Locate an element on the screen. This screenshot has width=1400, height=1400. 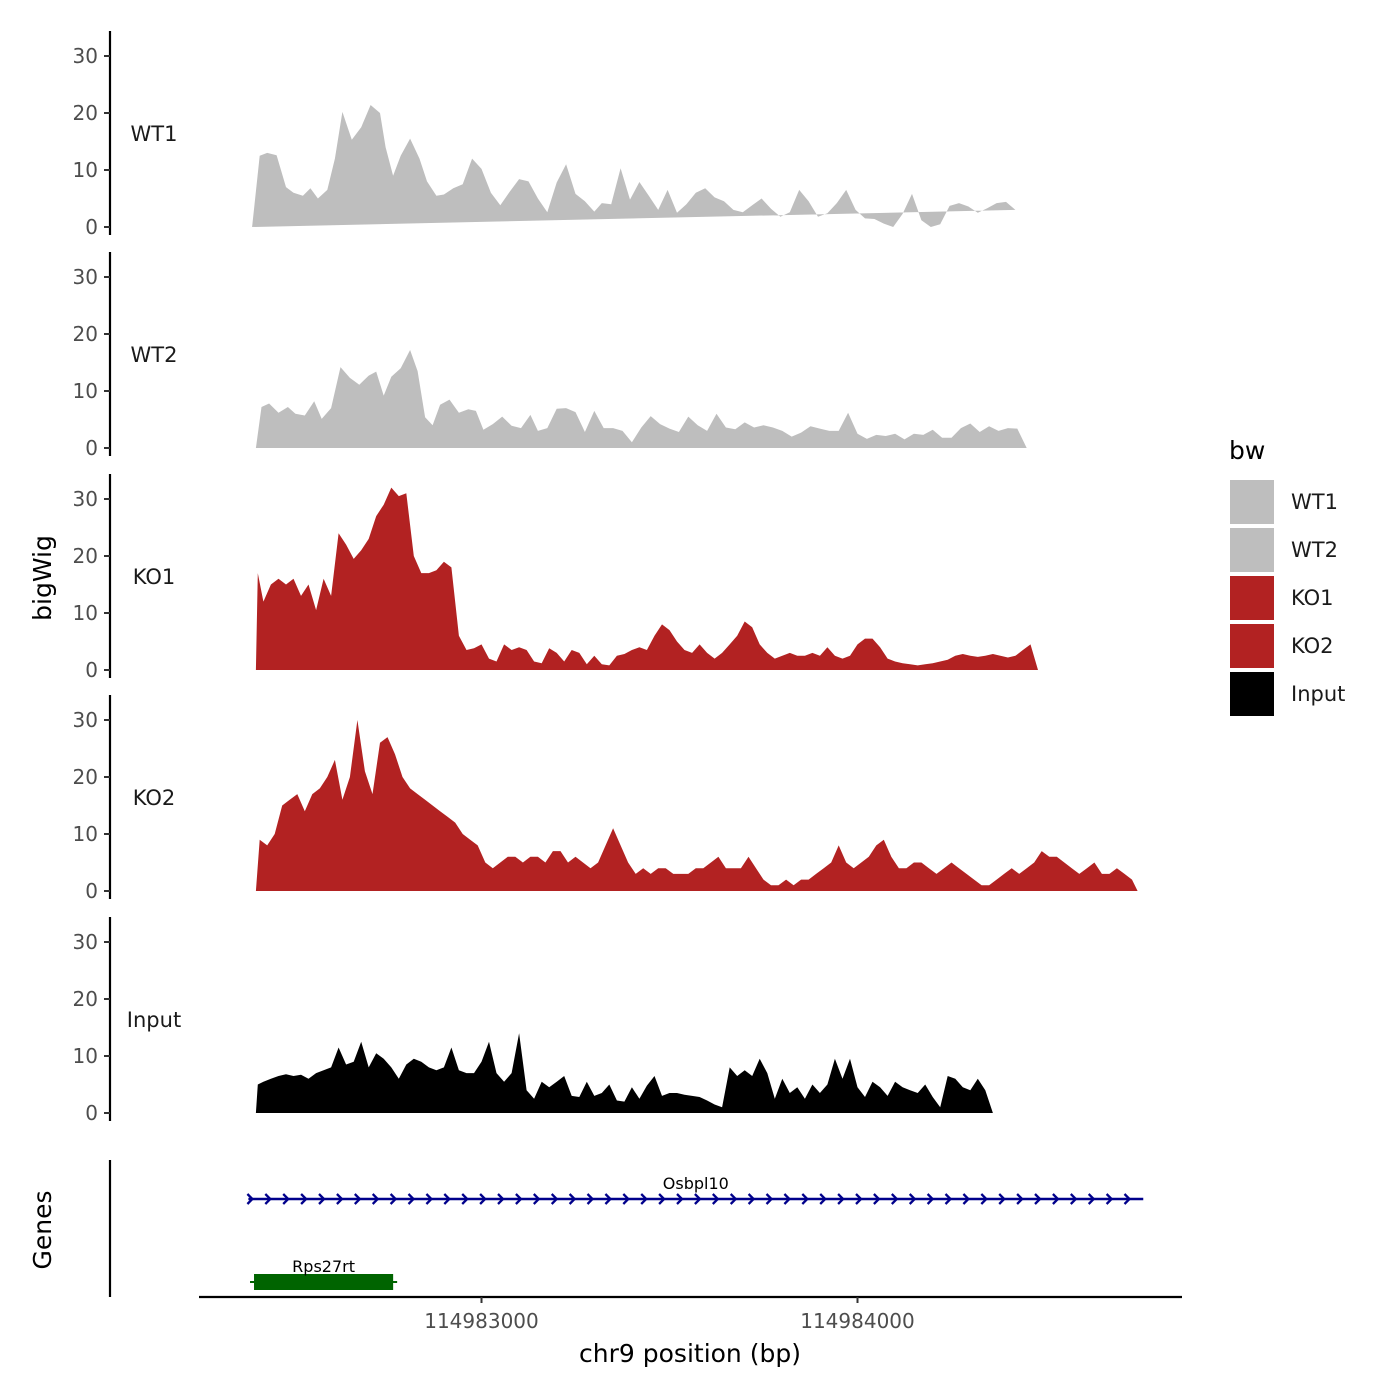
track-input: 0 10 20 30 Input is located at coordinates (533, 1021).